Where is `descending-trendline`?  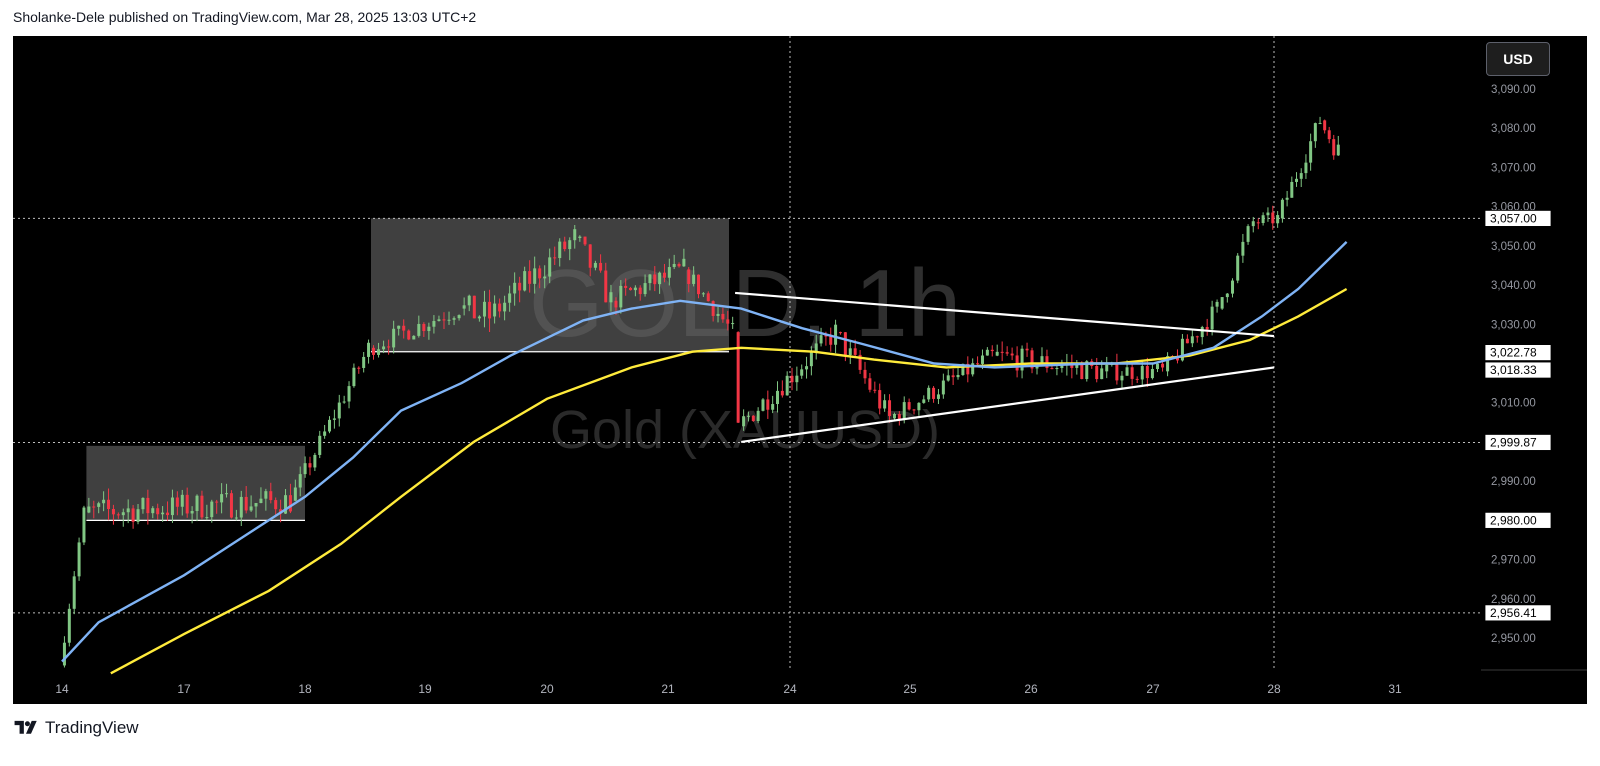
descending-trendline is located at coordinates (1005, 314).